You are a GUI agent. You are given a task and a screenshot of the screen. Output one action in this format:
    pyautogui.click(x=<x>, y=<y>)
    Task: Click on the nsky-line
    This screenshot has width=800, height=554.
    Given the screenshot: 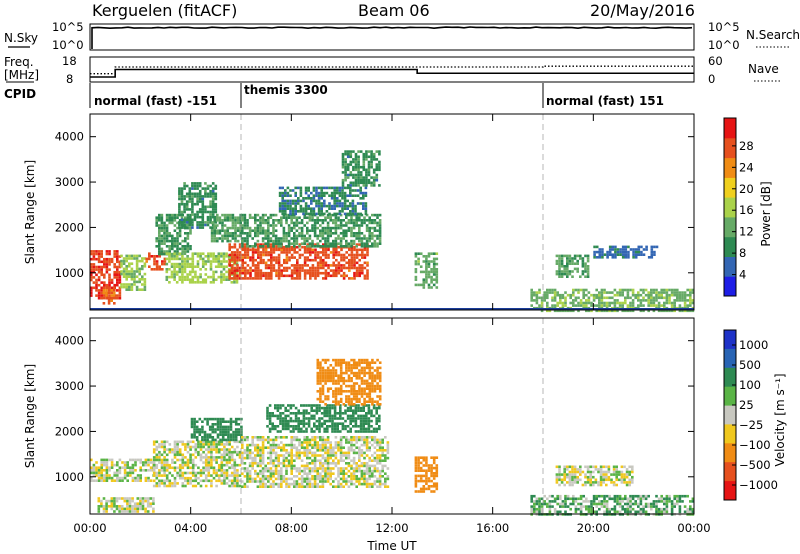 What is the action you would take?
    pyautogui.click(x=392, y=37)
    